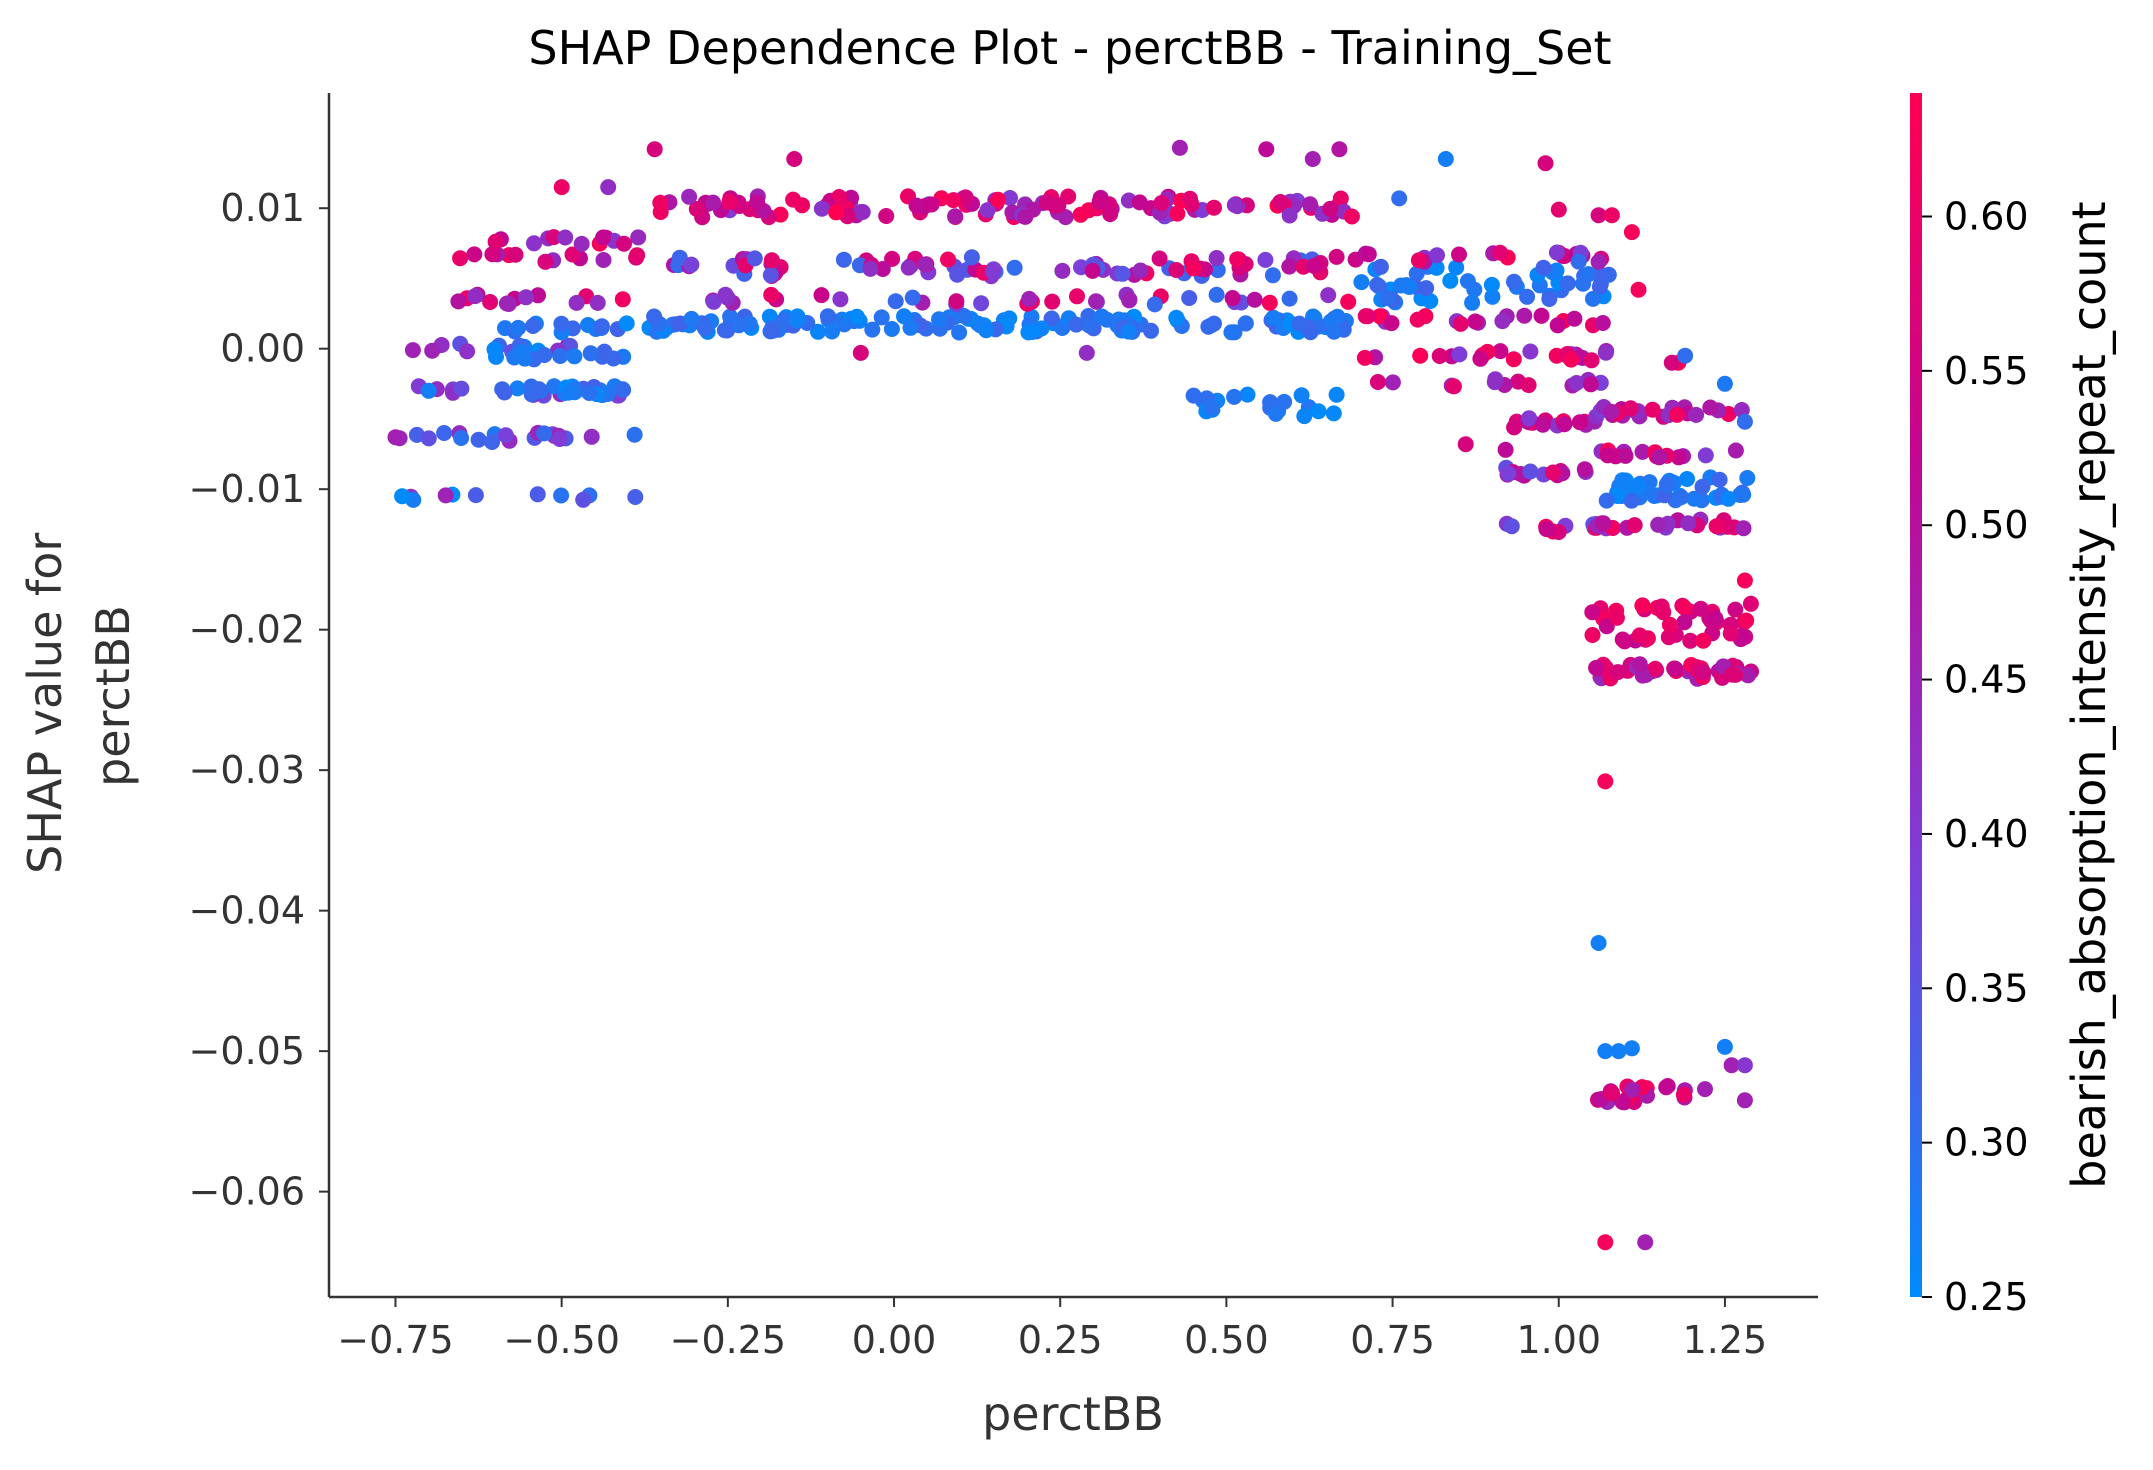 The width and height of the screenshot is (2153, 1470). Describe the element at coordinates (1975, 756) in the screenshot. I see `colorbar-ticks: 0.25 0.30 0.35 0.40 0.45 0.50 0.55 0.60` at that location.